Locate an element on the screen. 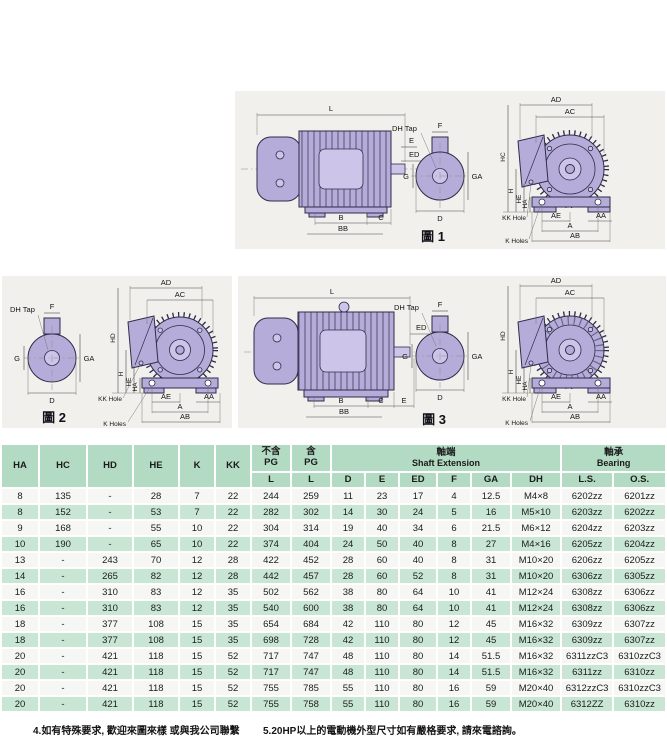 Image resolution: width=667 pixels, height=750 pixels. table-cell: 20 is located at coordinates (20, 672).